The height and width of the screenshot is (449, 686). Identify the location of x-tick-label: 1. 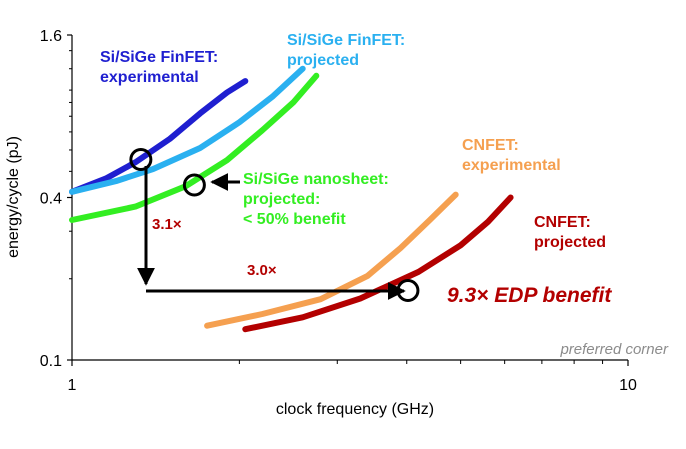
(72, 385).